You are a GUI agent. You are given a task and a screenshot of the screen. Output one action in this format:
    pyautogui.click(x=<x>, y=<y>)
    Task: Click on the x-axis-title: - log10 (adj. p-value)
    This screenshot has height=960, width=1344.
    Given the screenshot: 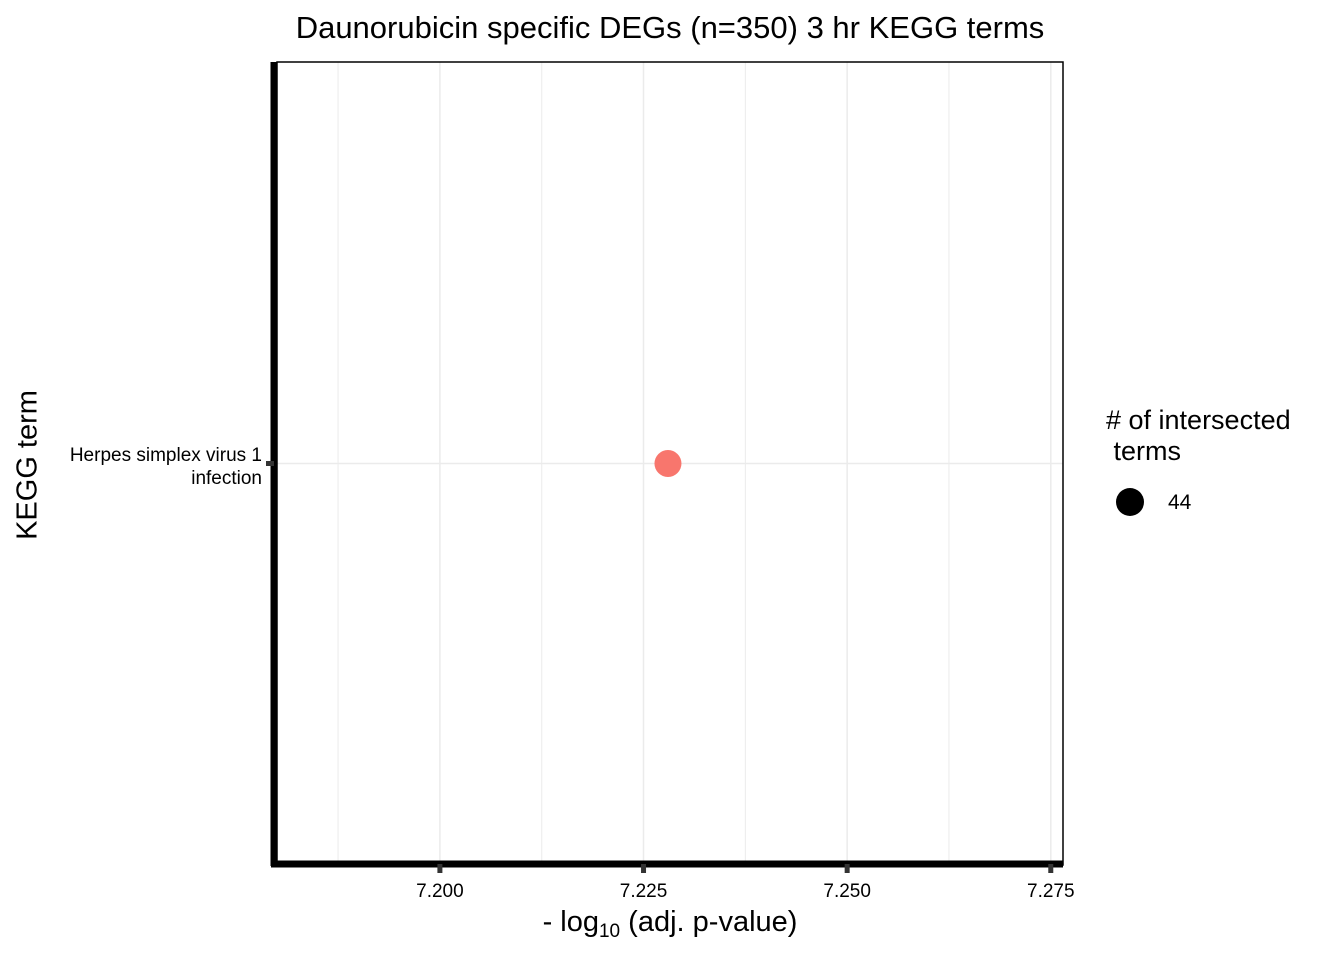 What is the action you would take?
    pyautogui.click(x=670, y=924)
    